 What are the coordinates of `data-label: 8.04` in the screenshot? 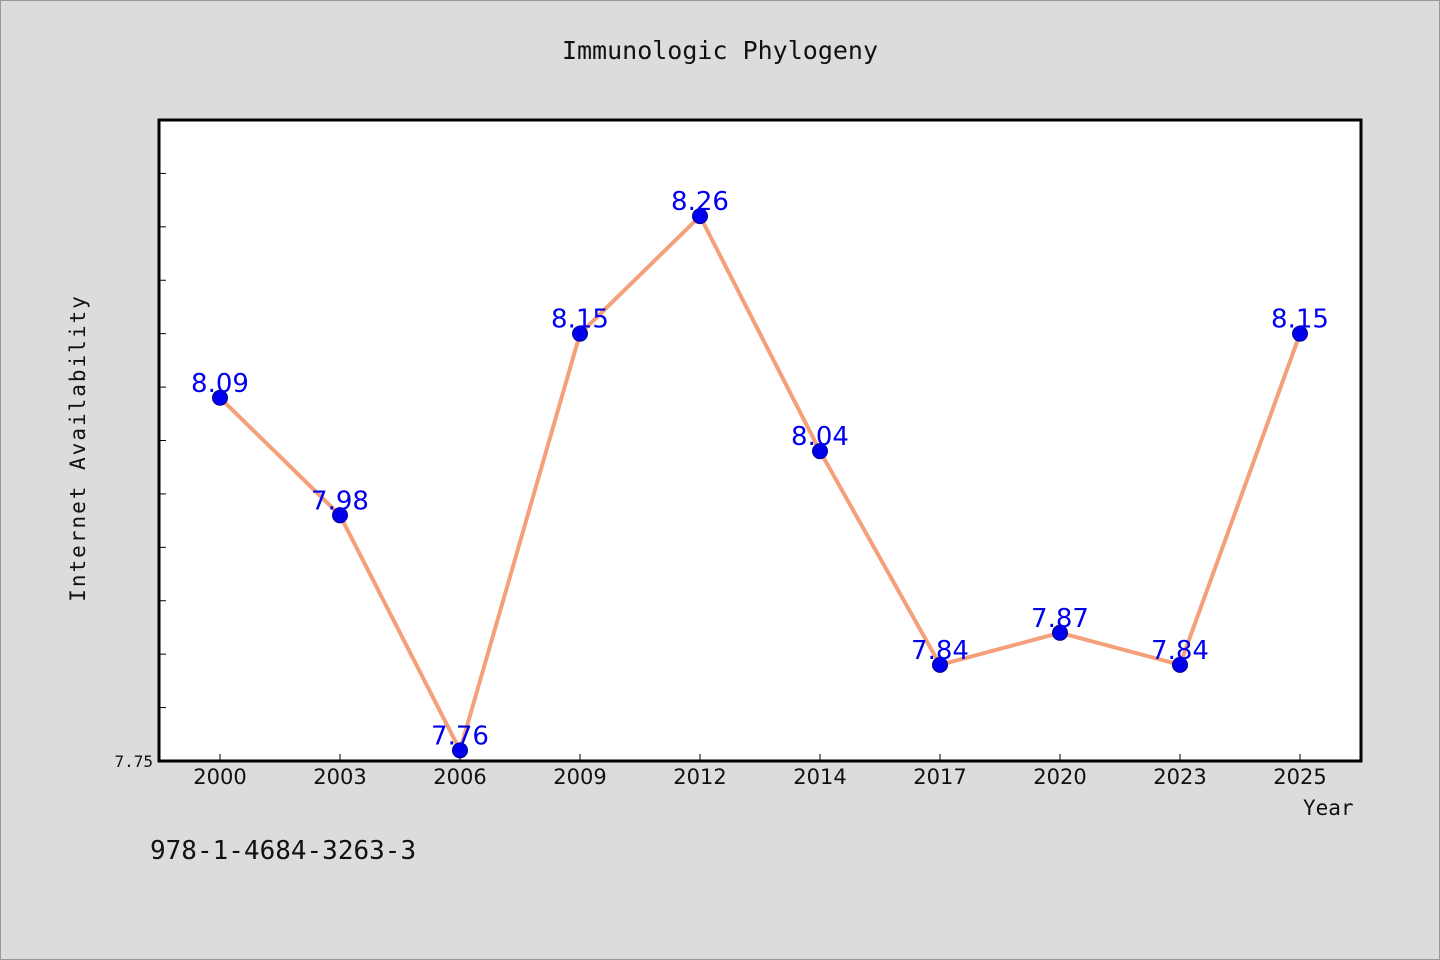 It's located at (820, 437).